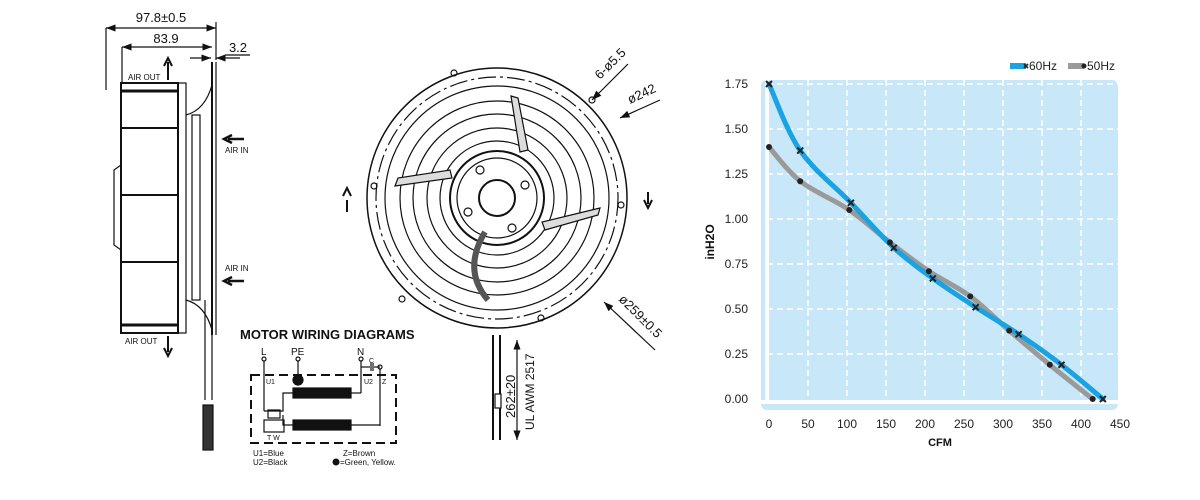 This screenshot has height=500, width=1200. I want to click on tw-label: T W, so click(273, 438).